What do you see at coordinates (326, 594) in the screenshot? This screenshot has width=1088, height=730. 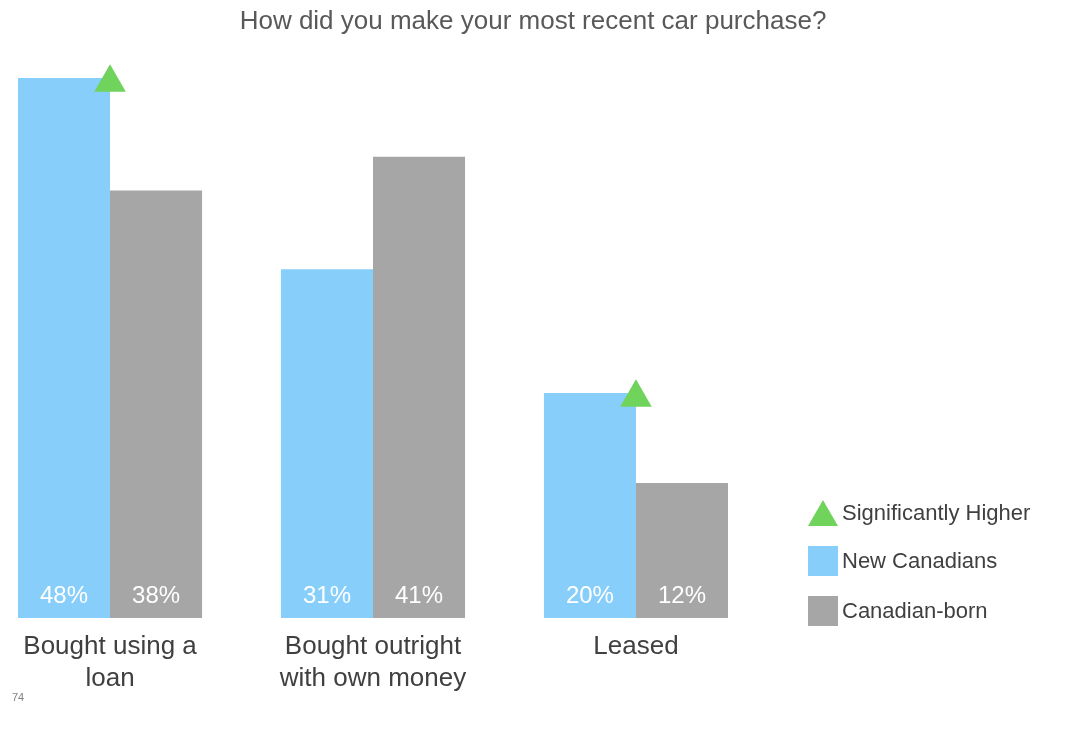 I see `data-label: 31%` at bounding box center [326, 594].